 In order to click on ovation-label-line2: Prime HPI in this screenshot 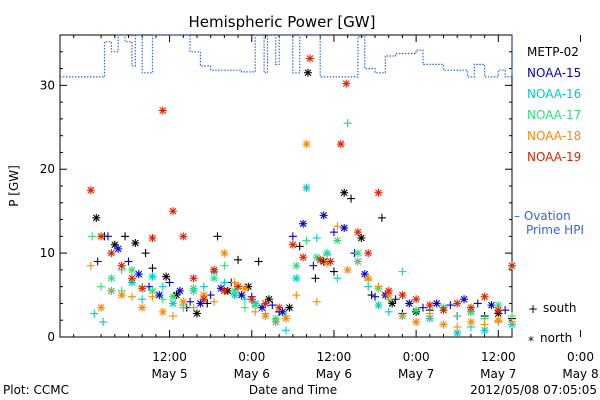, I will do `click(555, 230)`.